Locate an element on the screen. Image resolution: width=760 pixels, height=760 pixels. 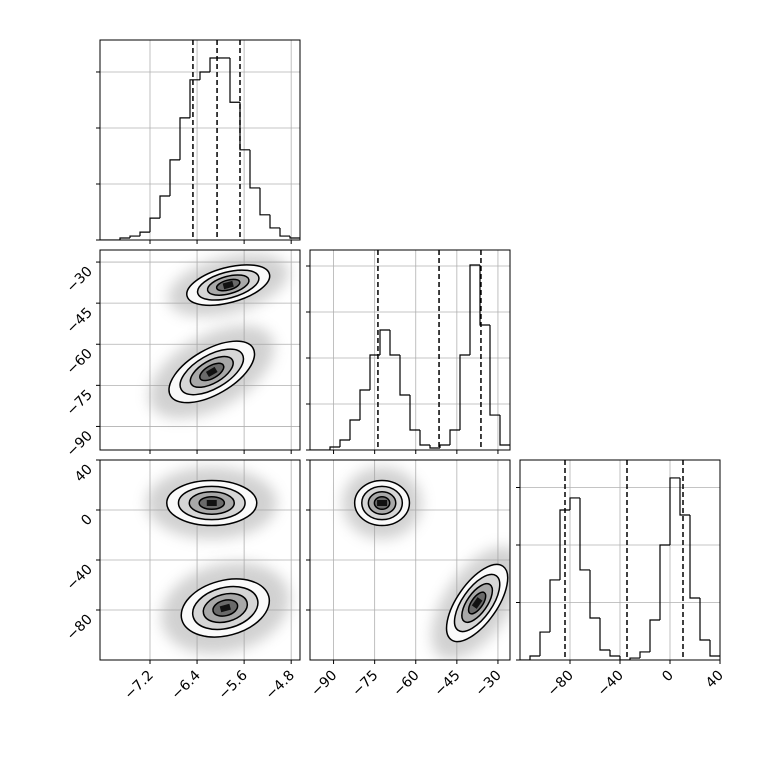
y-tick-label: −90 is located at coordinates (80, 444).